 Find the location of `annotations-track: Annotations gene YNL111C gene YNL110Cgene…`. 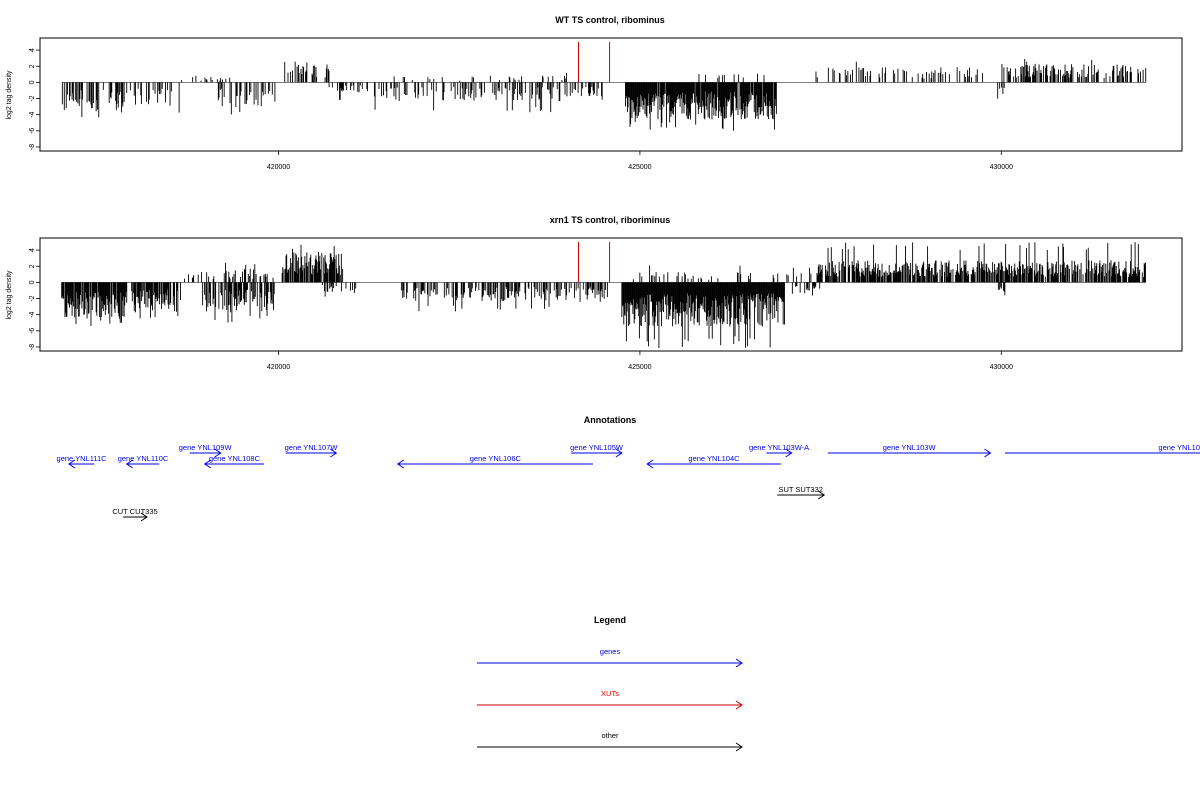

annotations-track: Annotations gene YNL111C gene YNL110Cgene… is located at coordinates (628, 468).